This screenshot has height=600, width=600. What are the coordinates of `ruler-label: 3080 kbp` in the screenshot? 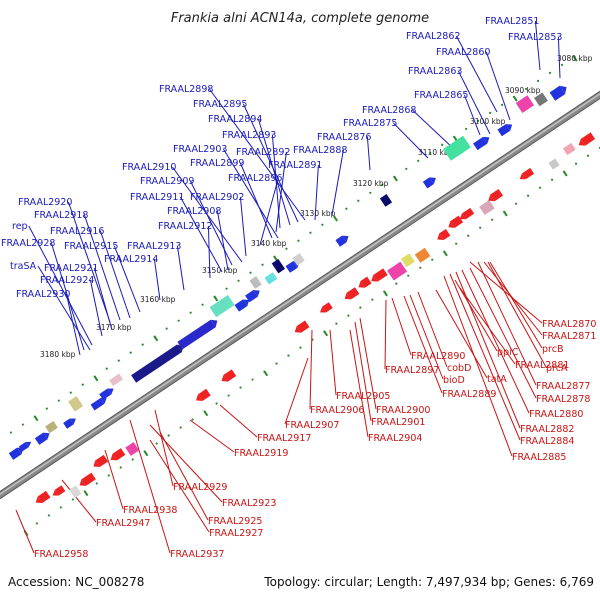 It's located at (575, 58).